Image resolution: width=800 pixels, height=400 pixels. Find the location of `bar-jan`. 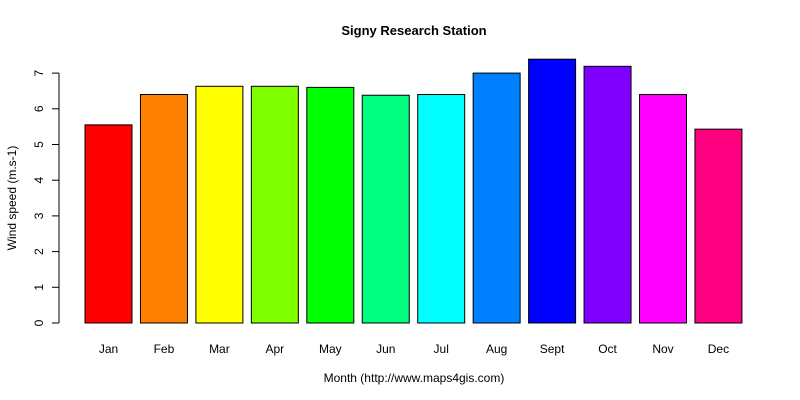

bar-jan is located at coordinates (108, 224).